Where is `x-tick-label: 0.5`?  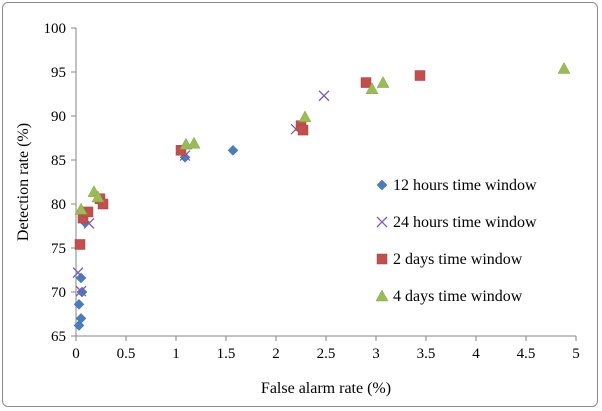 x-tick-label: 0.5 is located at coordinates (126, 354).